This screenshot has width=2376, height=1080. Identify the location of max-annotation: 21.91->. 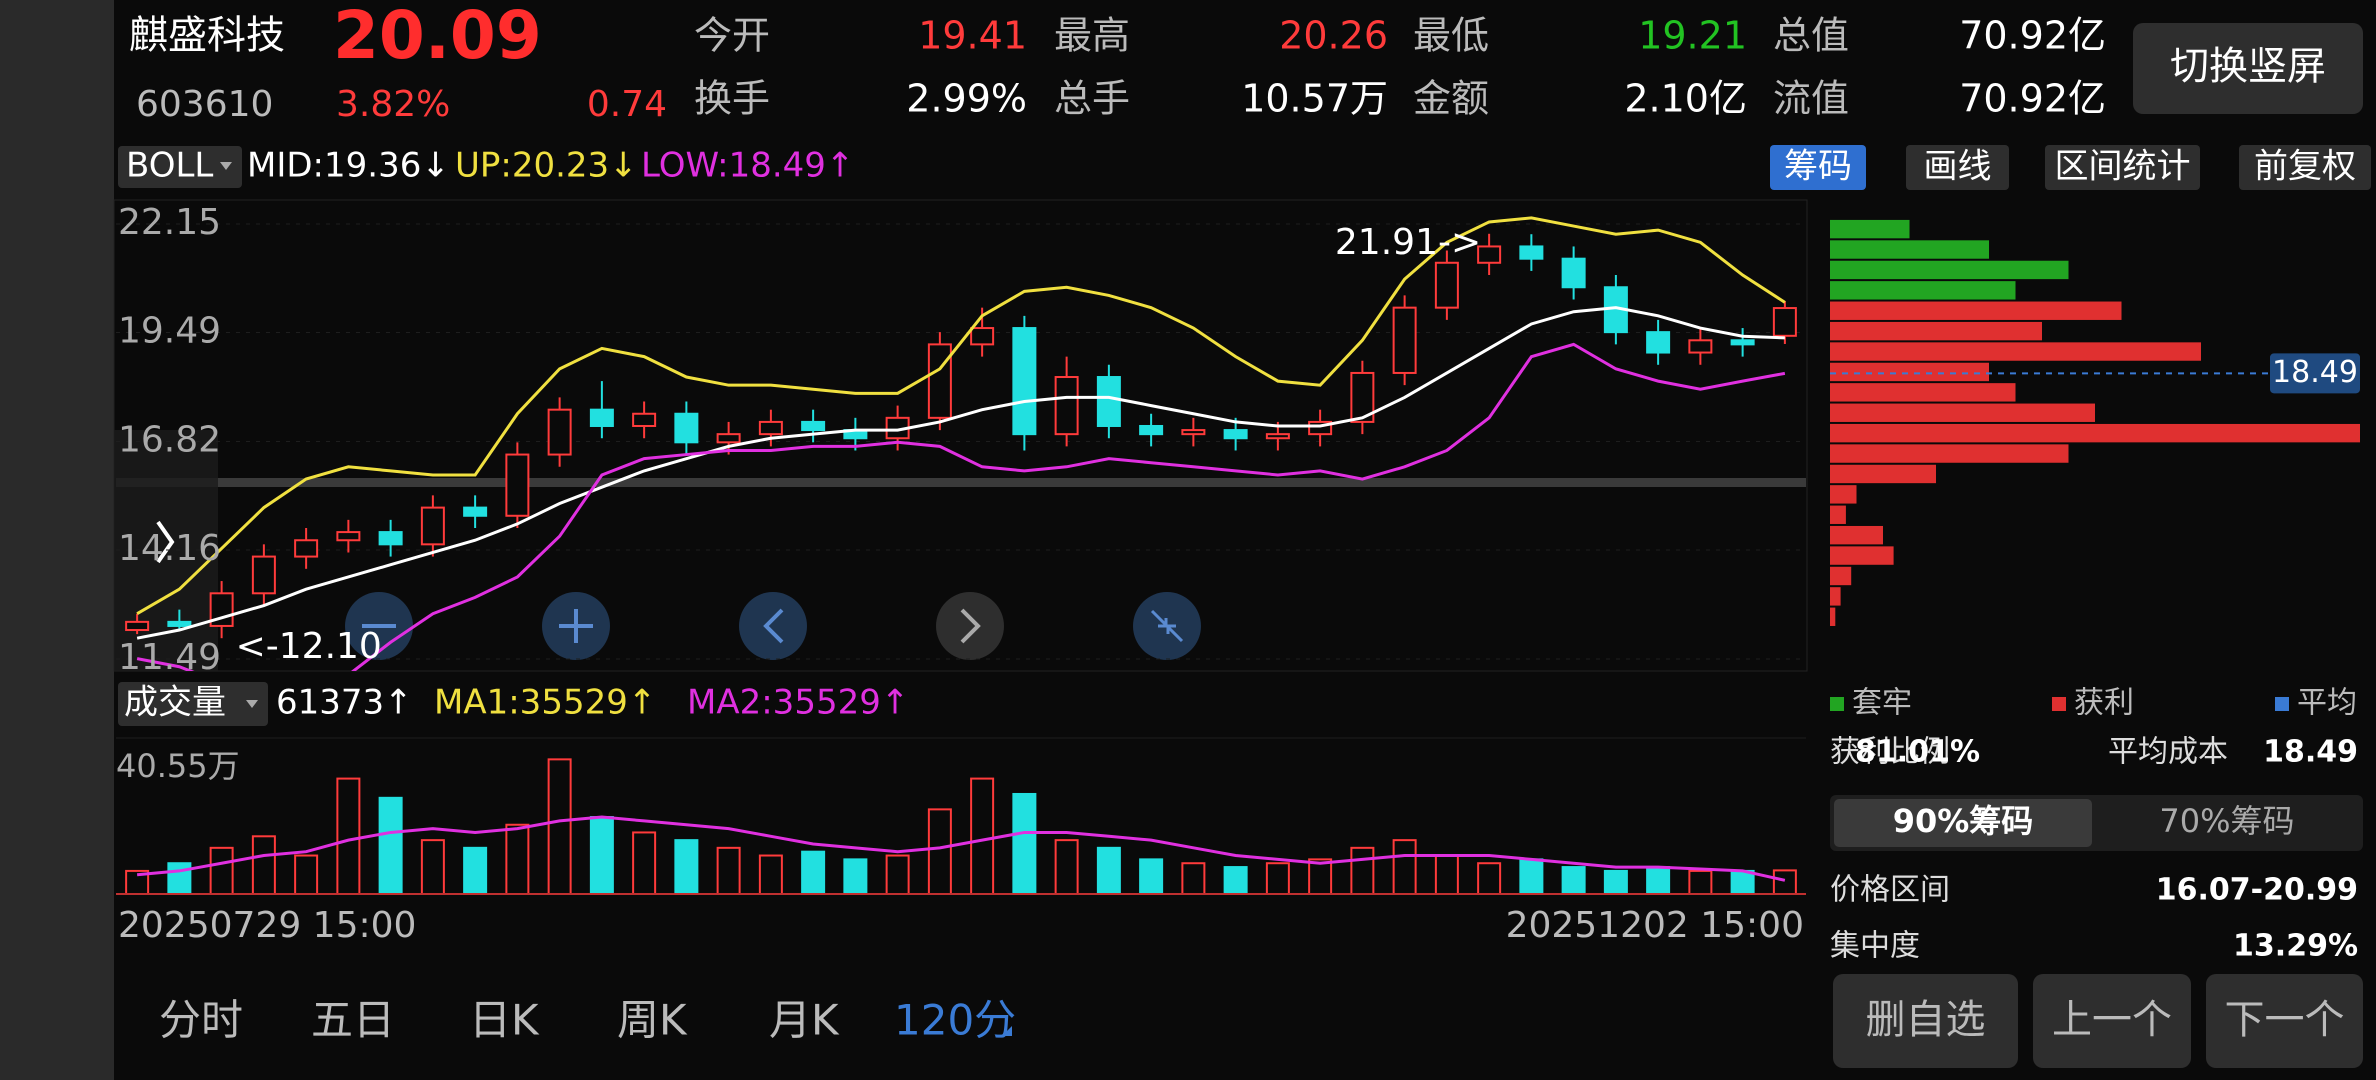
(1408, 242).